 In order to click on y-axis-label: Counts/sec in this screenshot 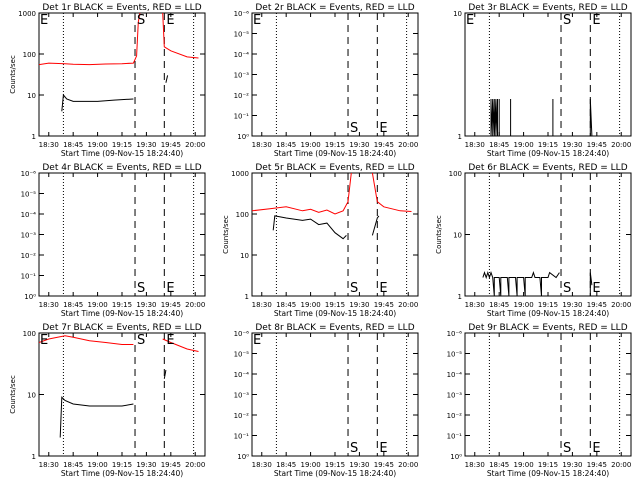, I will do `click(13, 74)`.